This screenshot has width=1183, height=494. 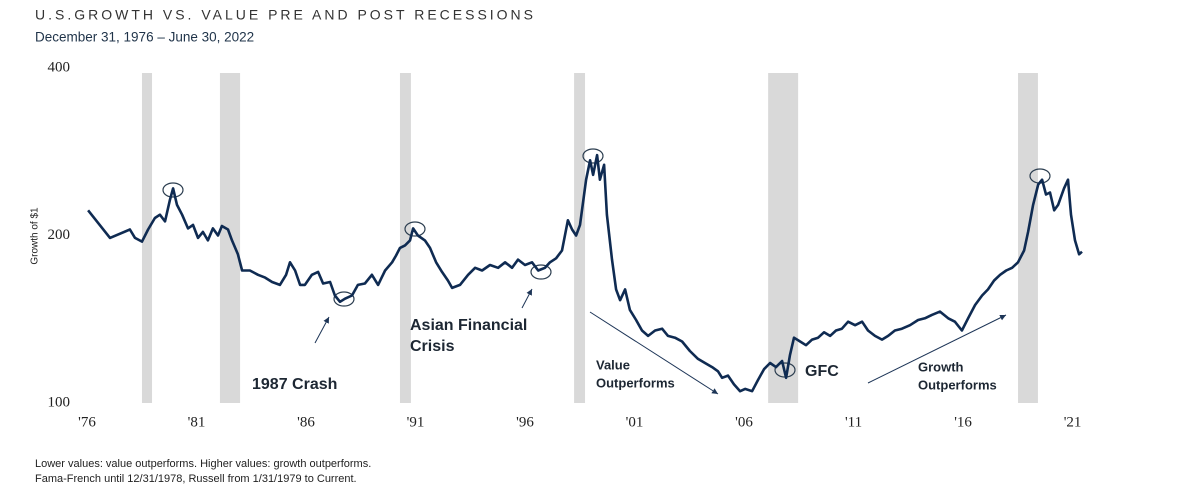 I want to click on annotation: Growth, so click(x=941, y=366).